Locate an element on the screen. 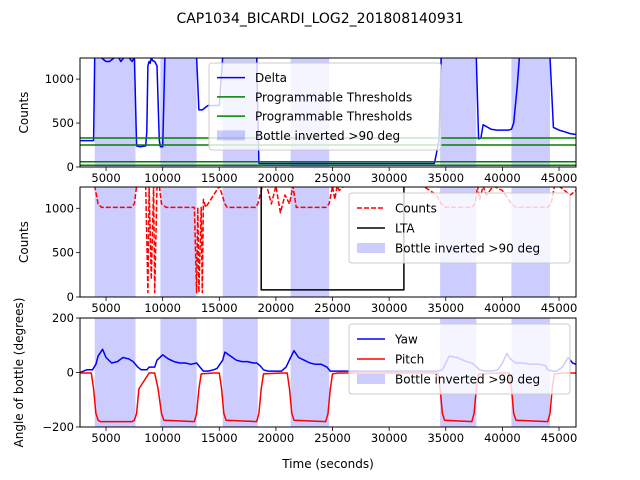 The width and height of the screenshot is (640, 480). legend-label: Counts is located at coordinates (416, 209).